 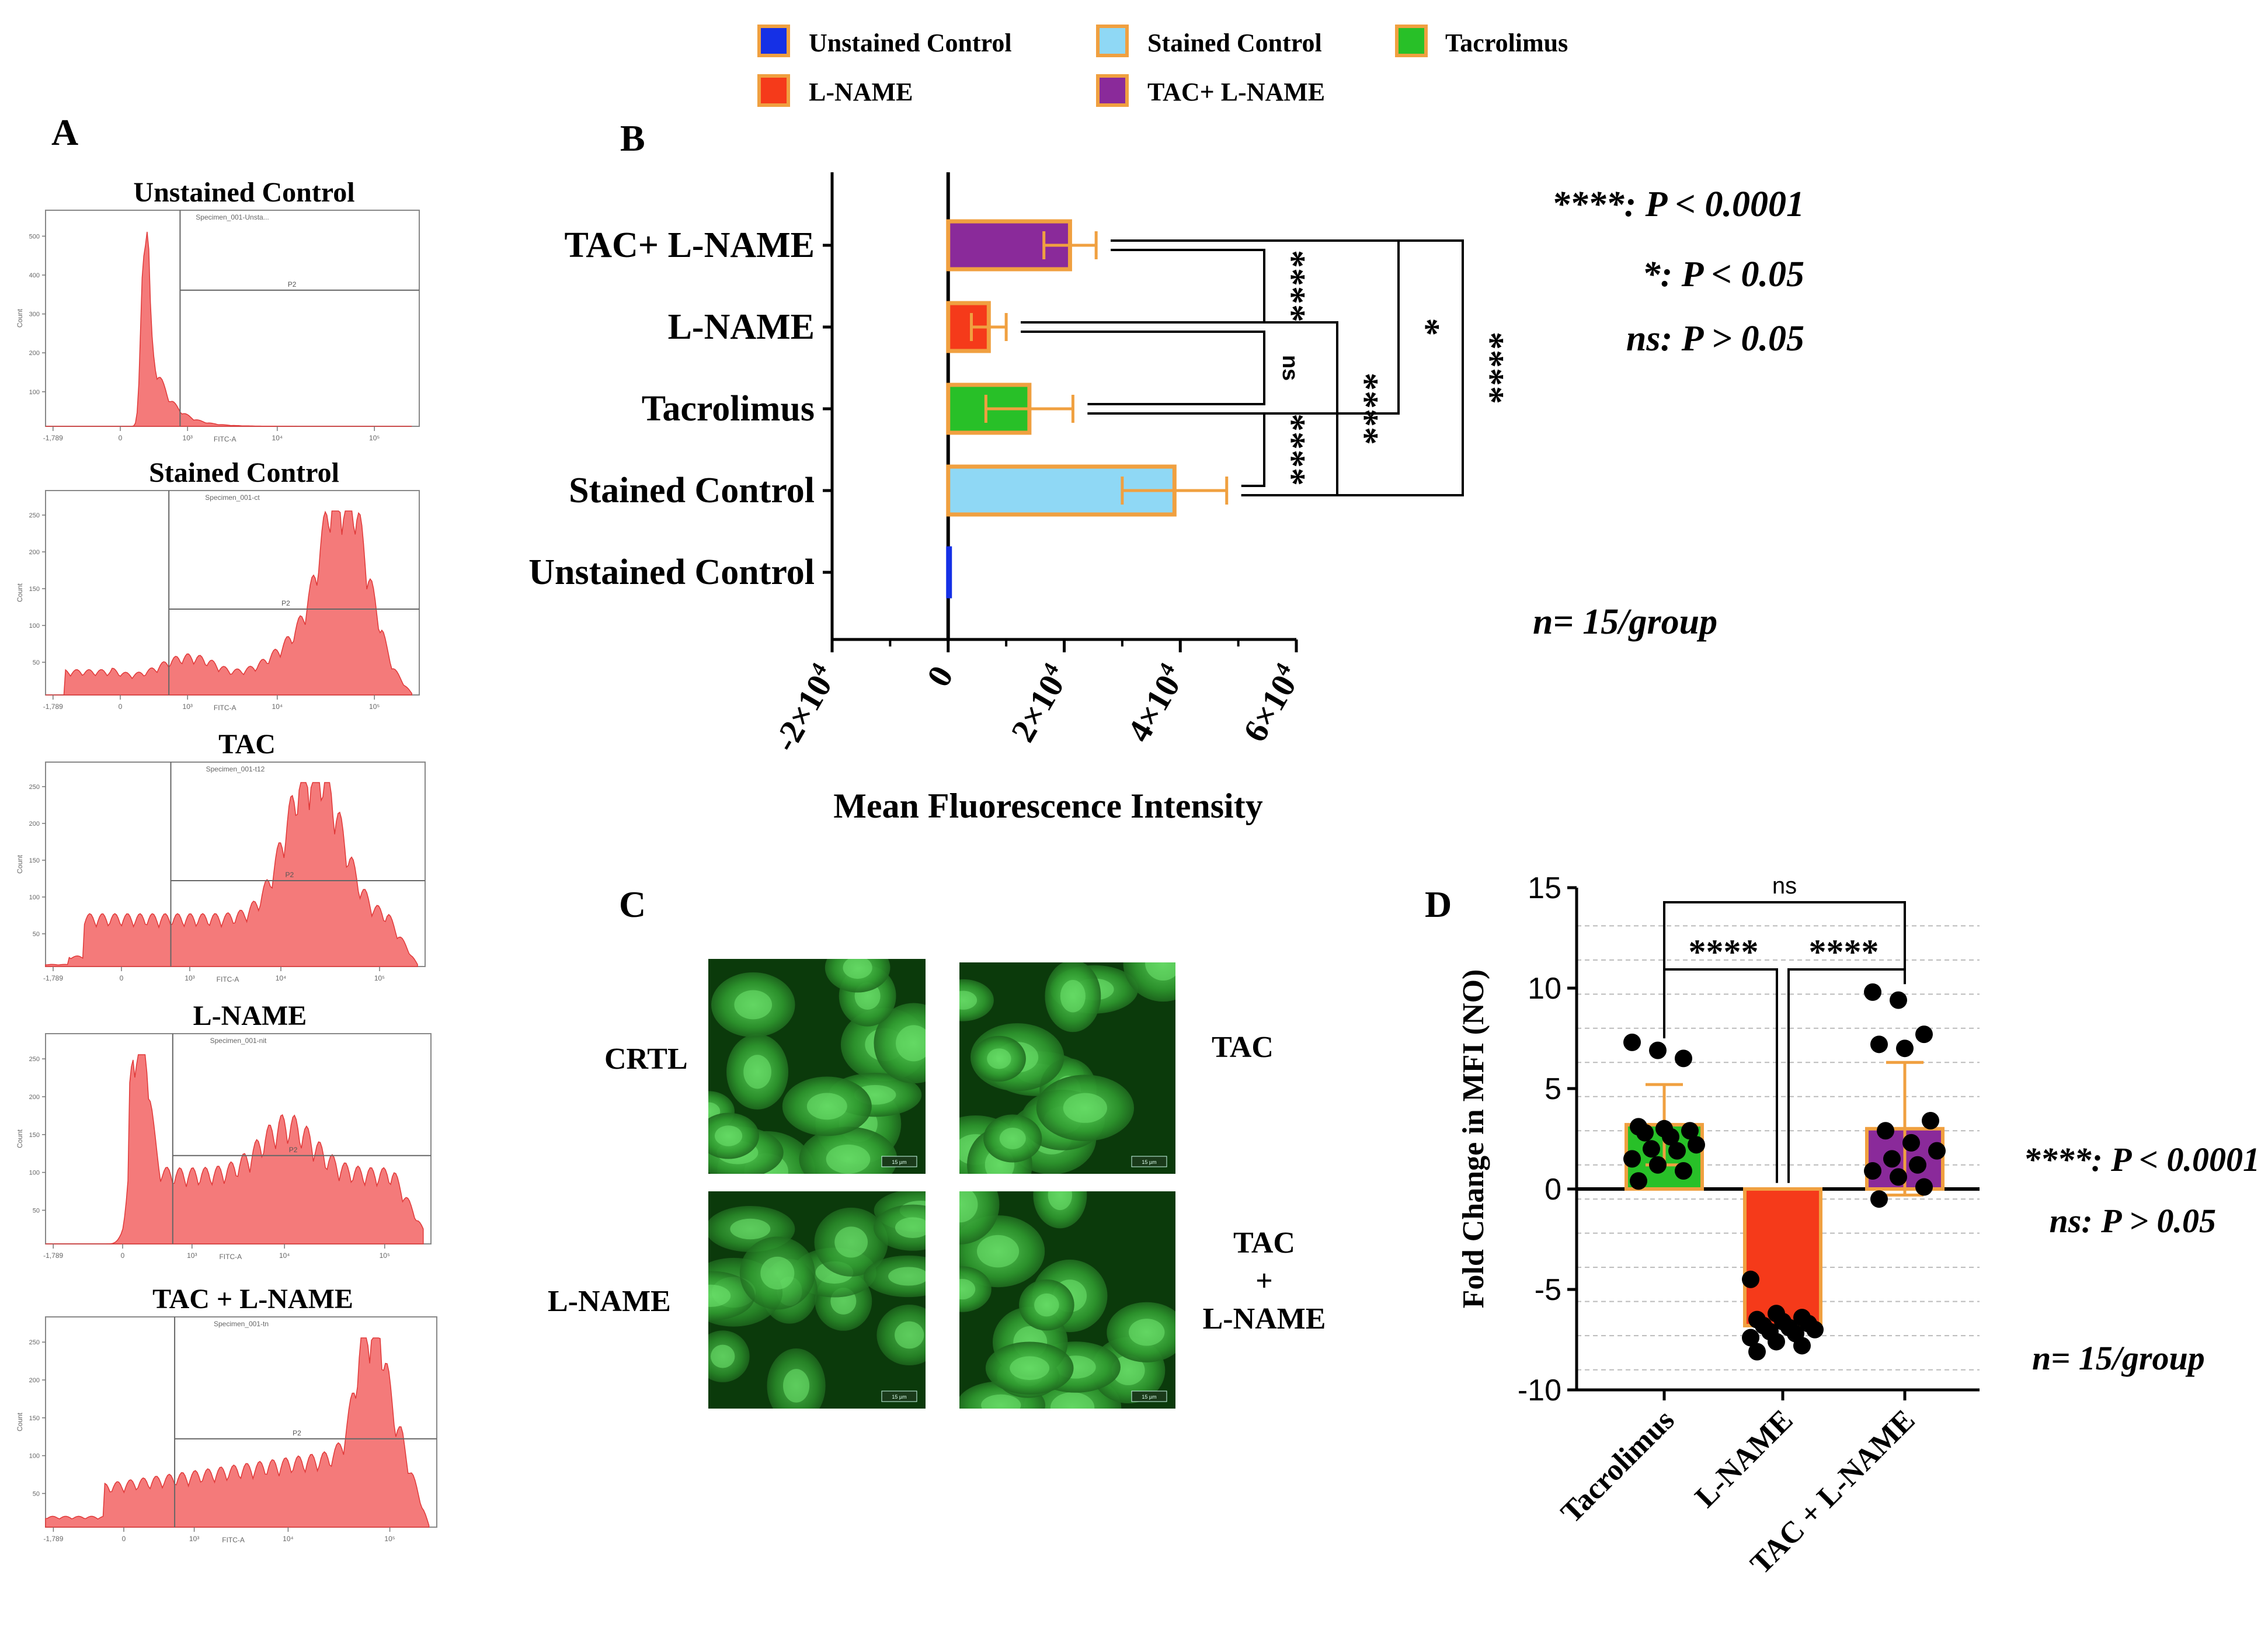 I want to click on micro-label-crtl: CRTL, so click(x=646, y=1059).